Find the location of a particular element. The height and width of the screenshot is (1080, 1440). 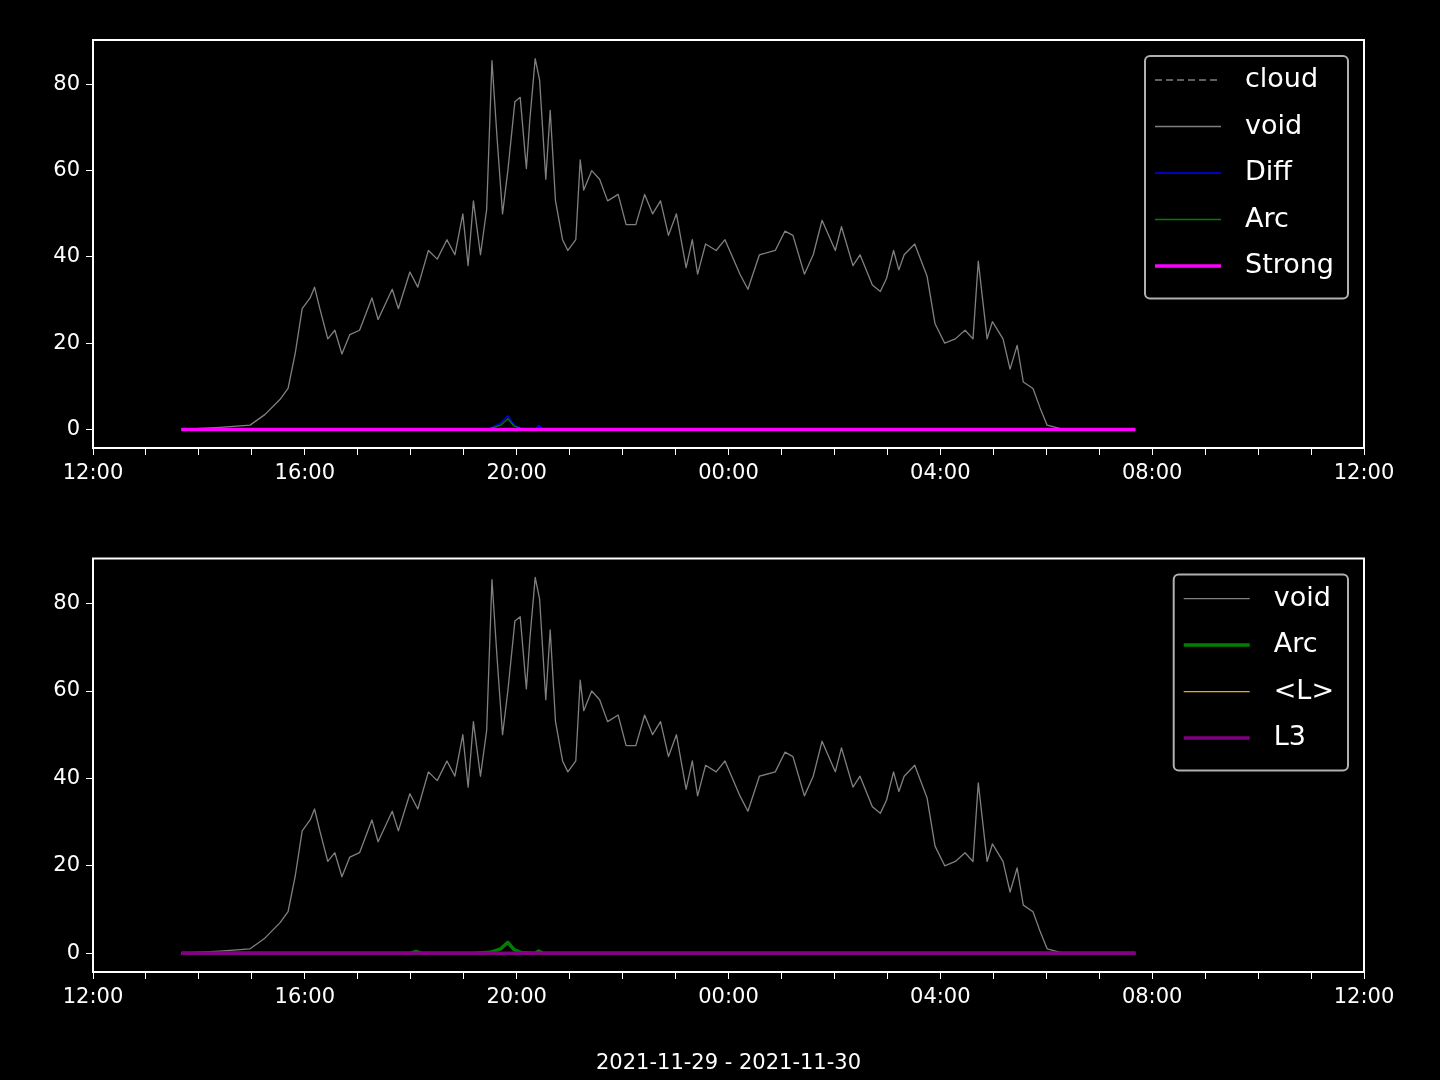

legend-label: Strong is located at coordinates (1290, 264).